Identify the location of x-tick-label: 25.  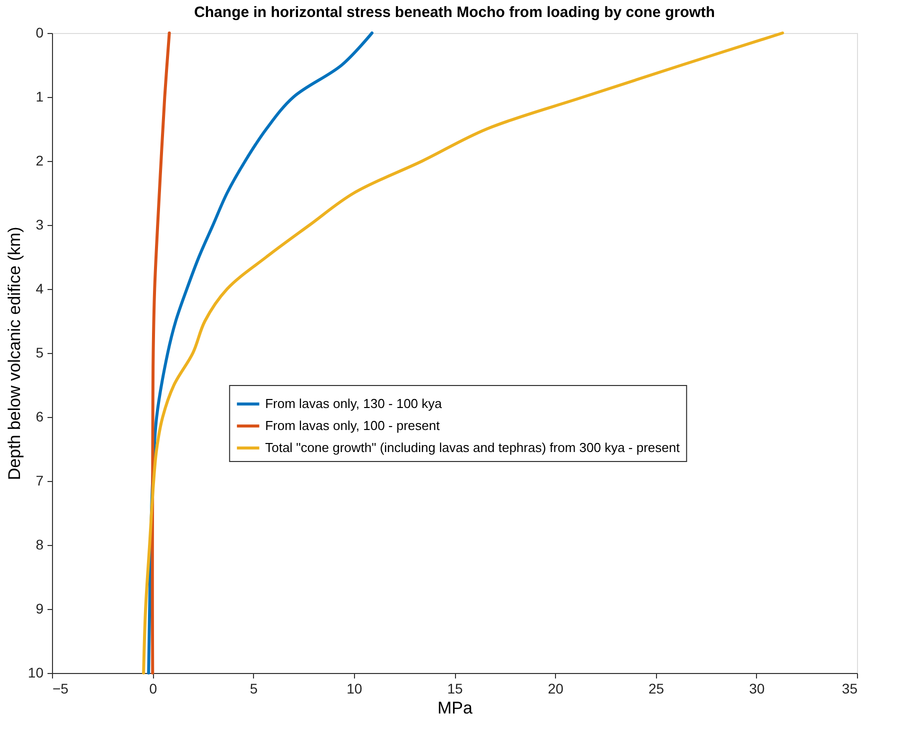
(656, 688).